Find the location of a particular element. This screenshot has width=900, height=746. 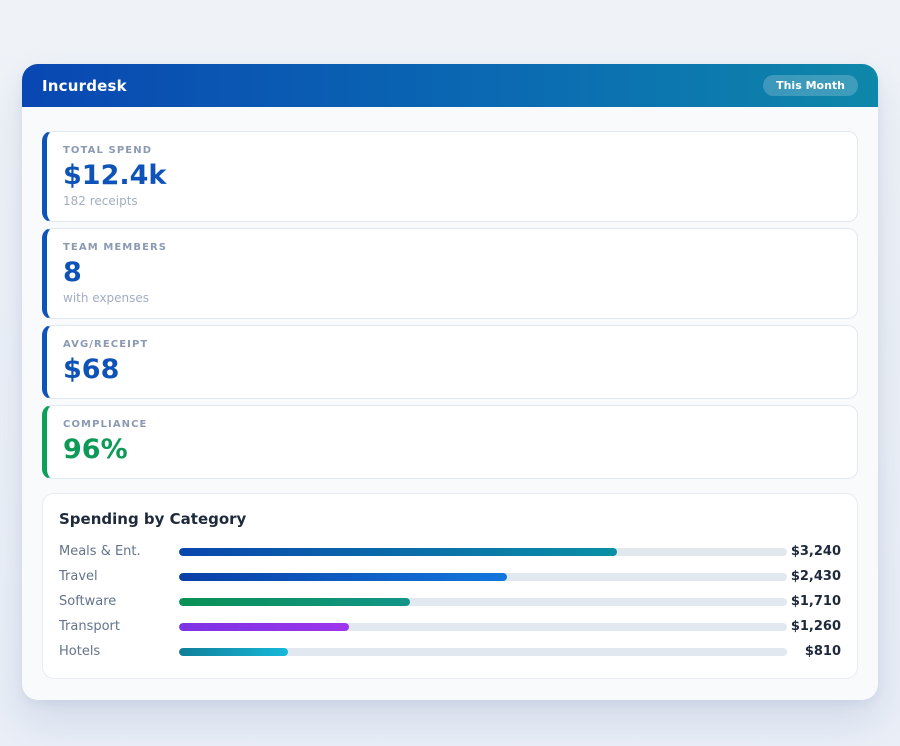

category-amount: $1,710 is located at coordinates (815, 601).